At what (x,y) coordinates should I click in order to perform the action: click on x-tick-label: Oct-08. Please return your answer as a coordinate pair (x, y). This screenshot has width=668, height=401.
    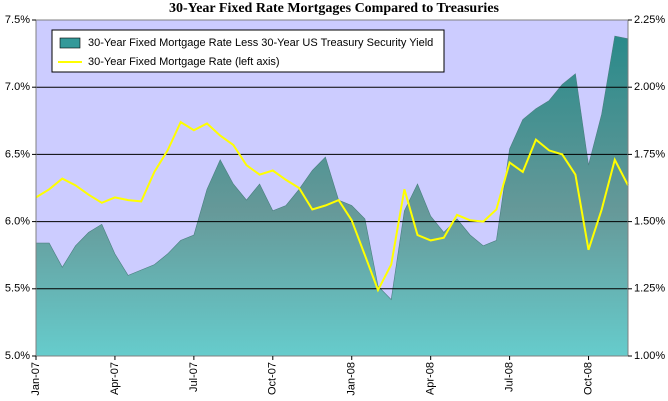
    Looking at the image, I should click on (588, 378).